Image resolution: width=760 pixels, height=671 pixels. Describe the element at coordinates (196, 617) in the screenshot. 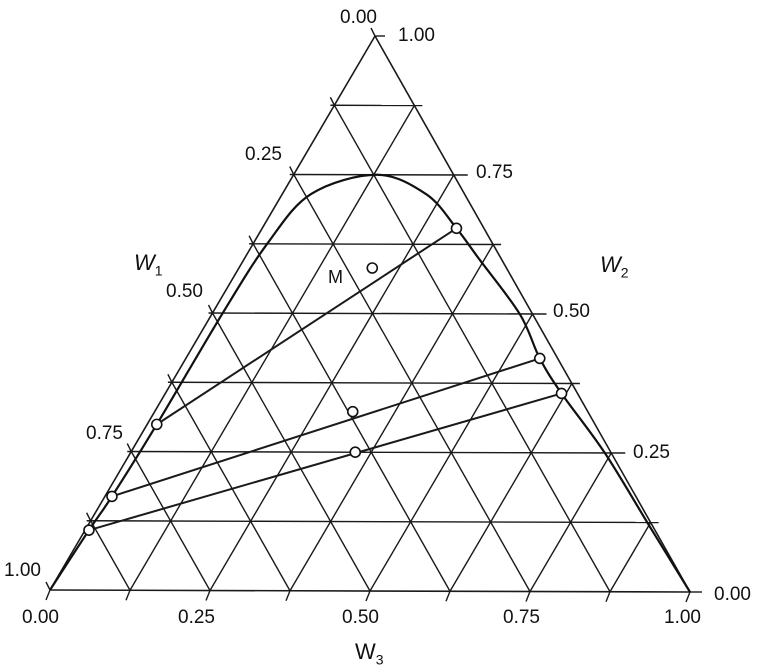

I see `bottom-tick-0.25: 0.25` at that location.